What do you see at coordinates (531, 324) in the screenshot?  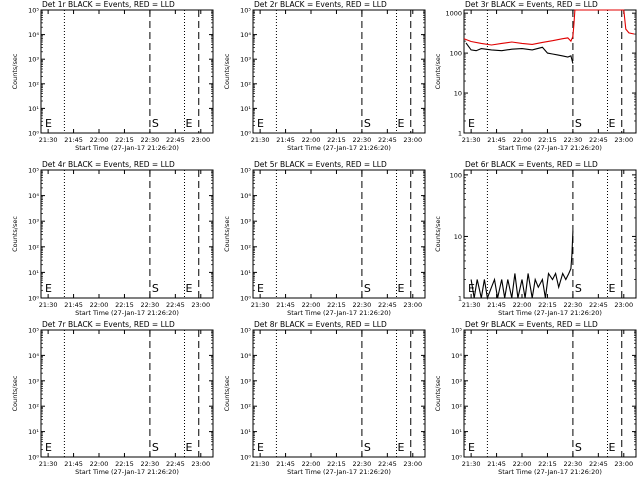 I see `panel-title: Det 9r BLACK = Events, RED = LLD` at bounding box center [531, 324].